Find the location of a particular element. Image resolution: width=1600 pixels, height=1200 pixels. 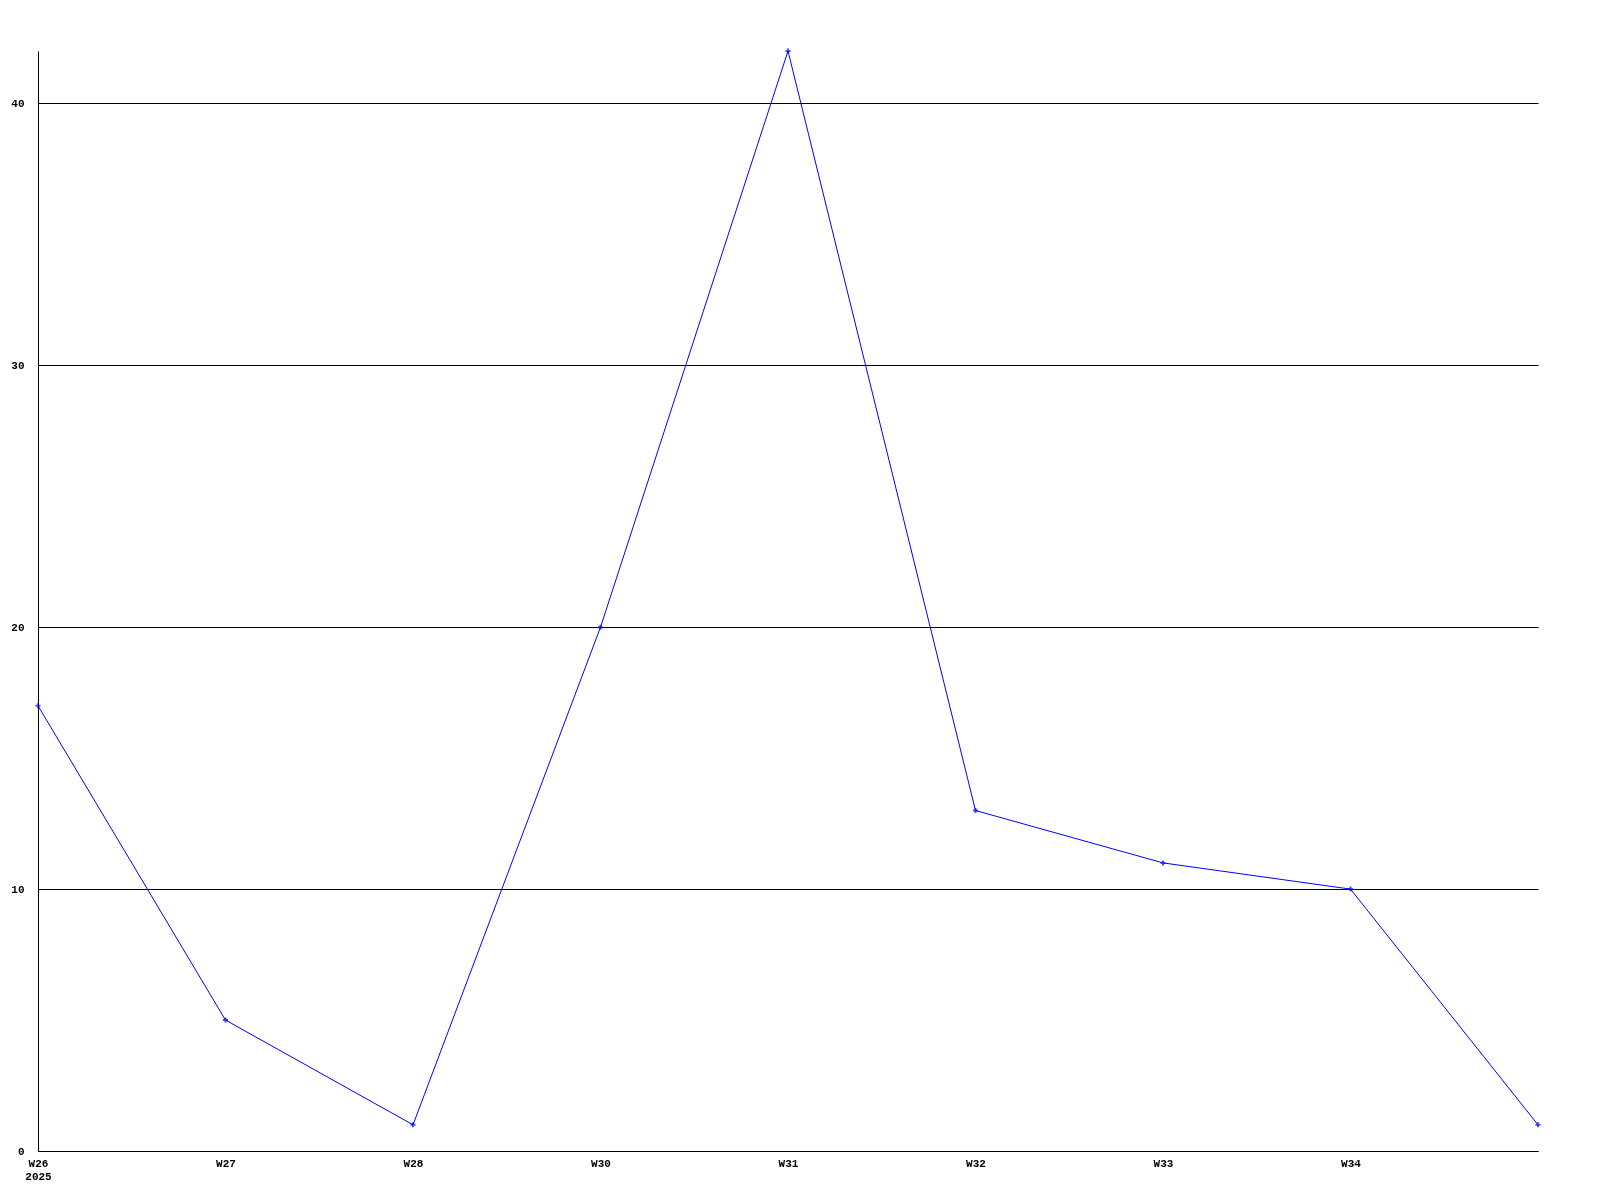

x-tick-label: W32 is located at coordinates (976, 1163).